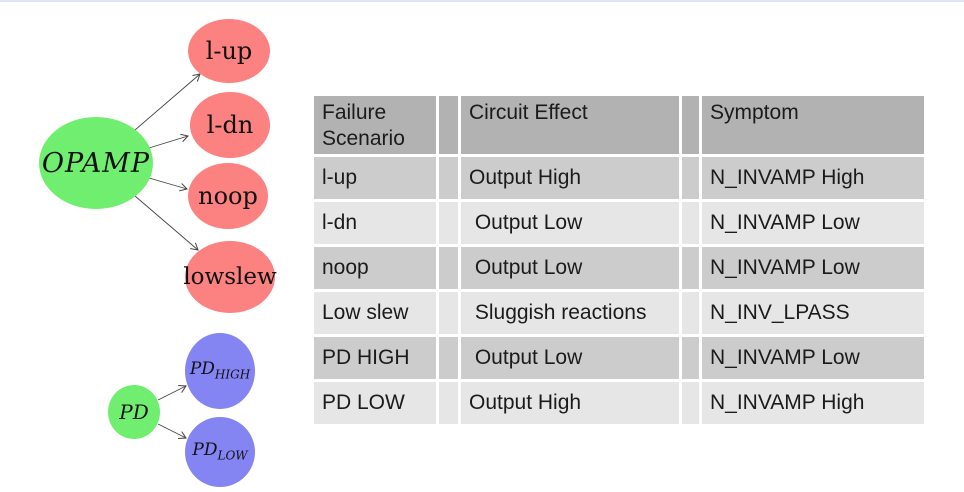  I want to click on tree-node-noop: noop, so click(228, 196).